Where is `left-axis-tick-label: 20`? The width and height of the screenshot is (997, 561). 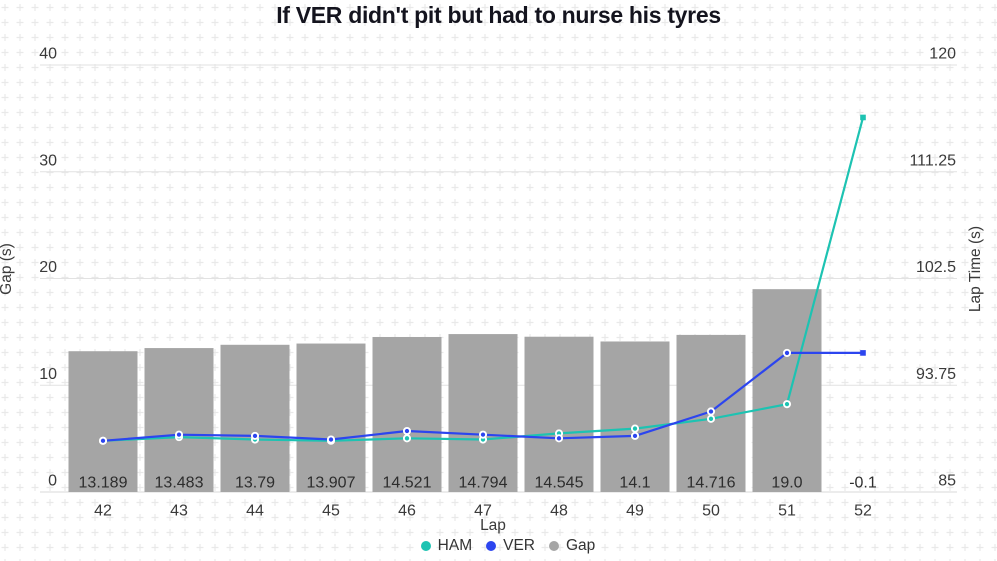
left-axis-tick-label: 20 is located at coordinates (48, 267).